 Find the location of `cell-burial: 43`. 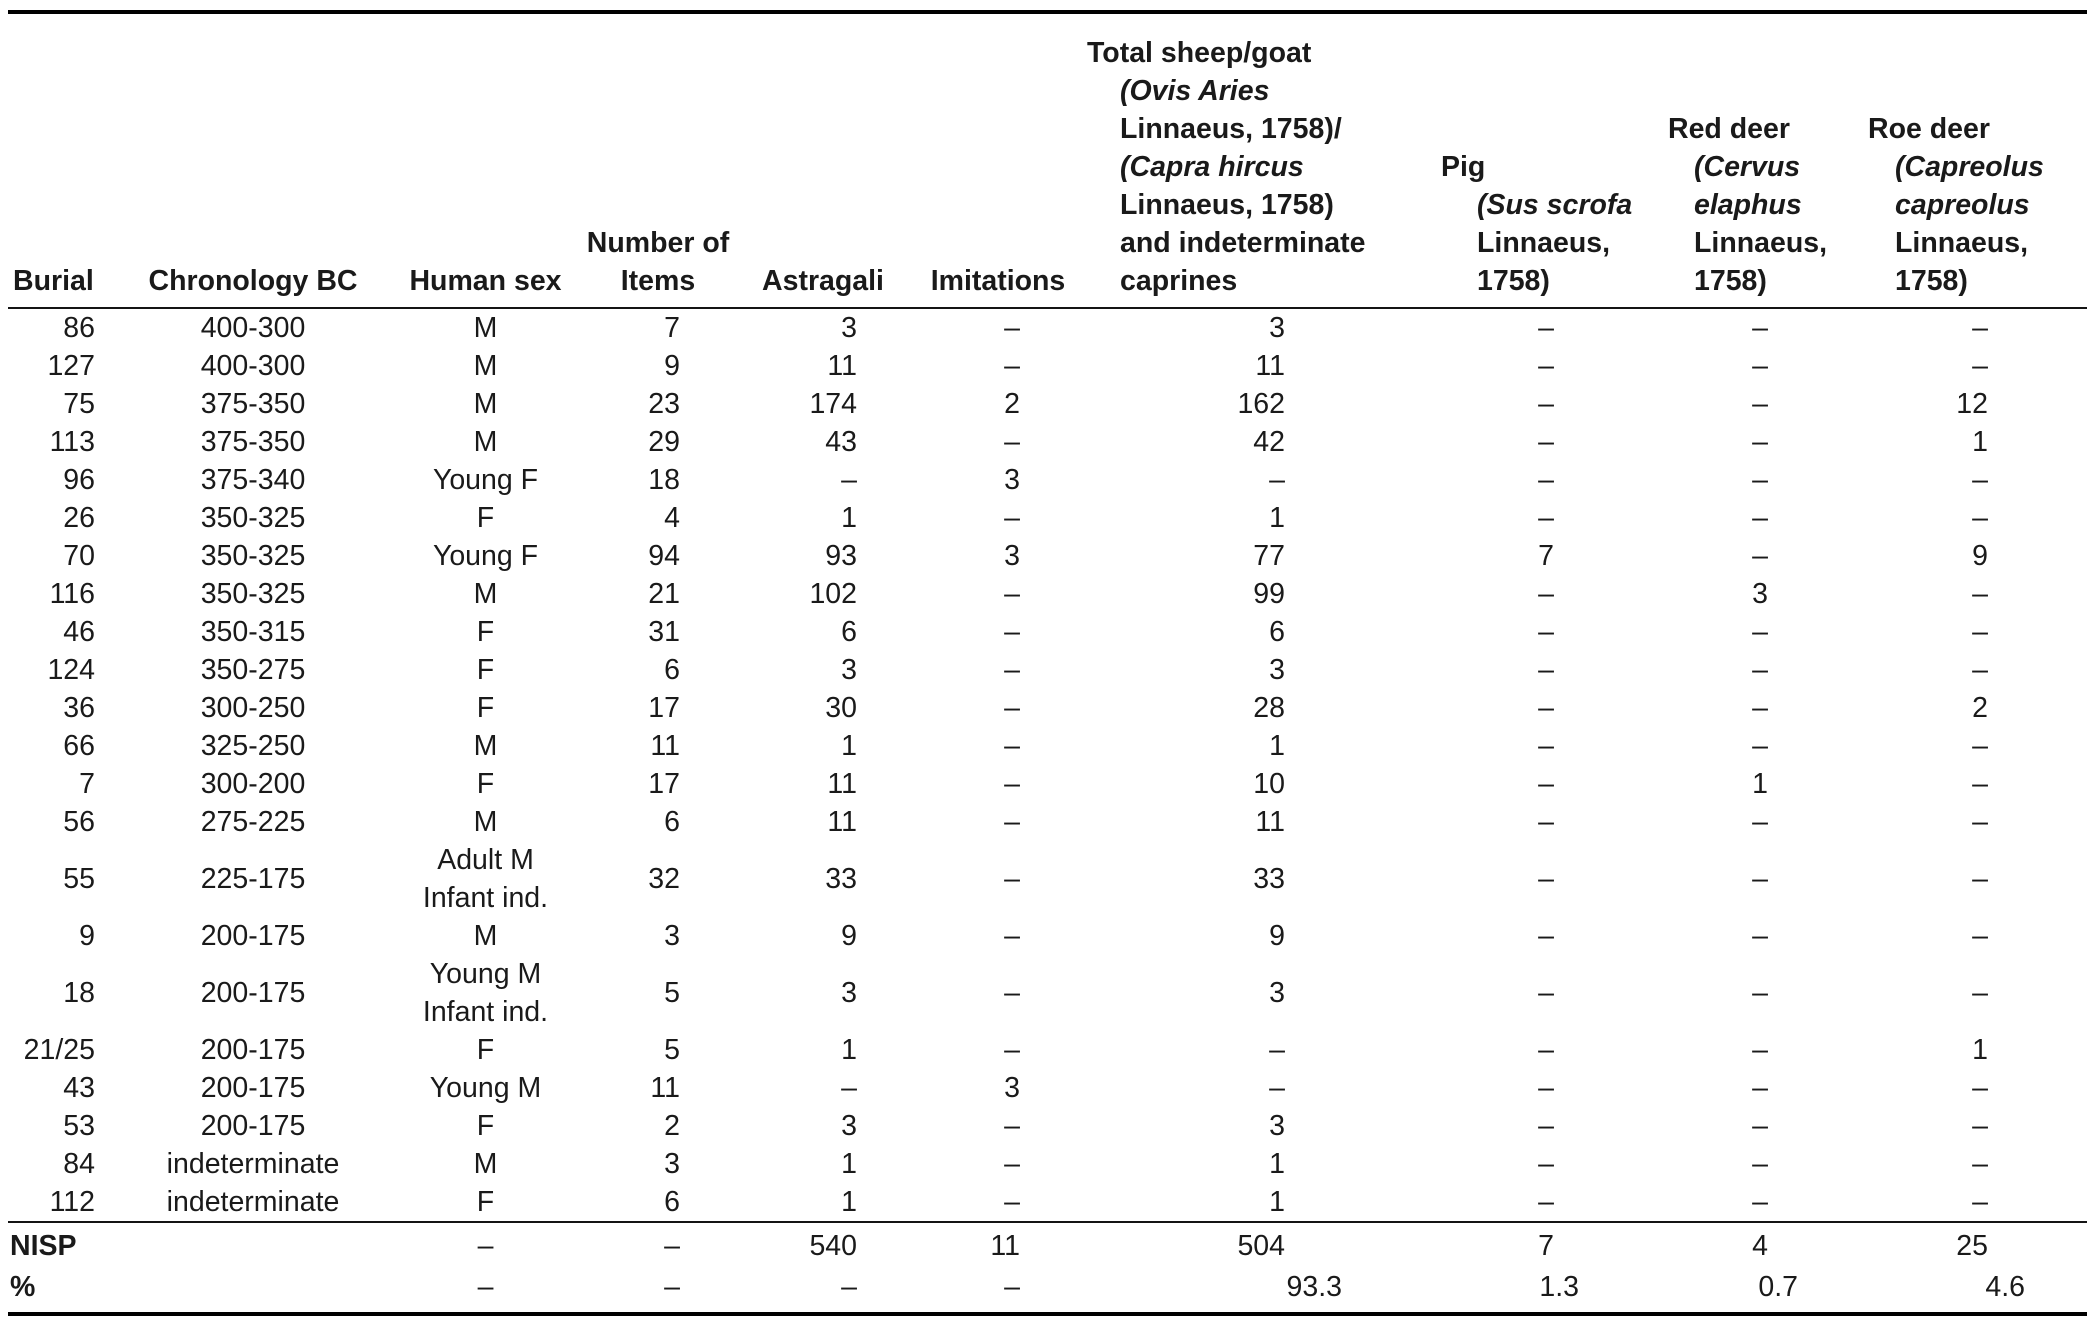

cell-burial: 43 is located at coordinates (79, 1088).